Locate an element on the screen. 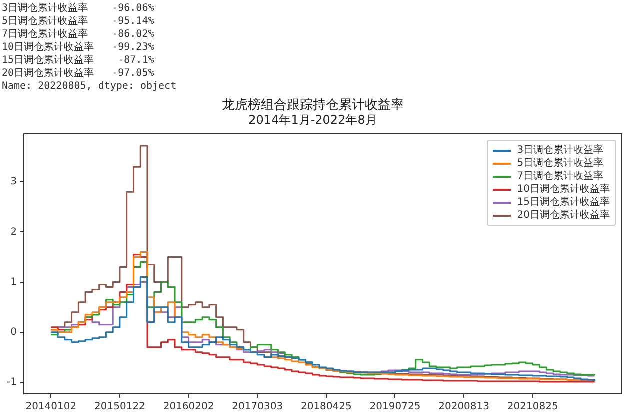 This screenshot has width=640, height=417. x-tick-label: 20190725 is located at coordinates (395, 407).